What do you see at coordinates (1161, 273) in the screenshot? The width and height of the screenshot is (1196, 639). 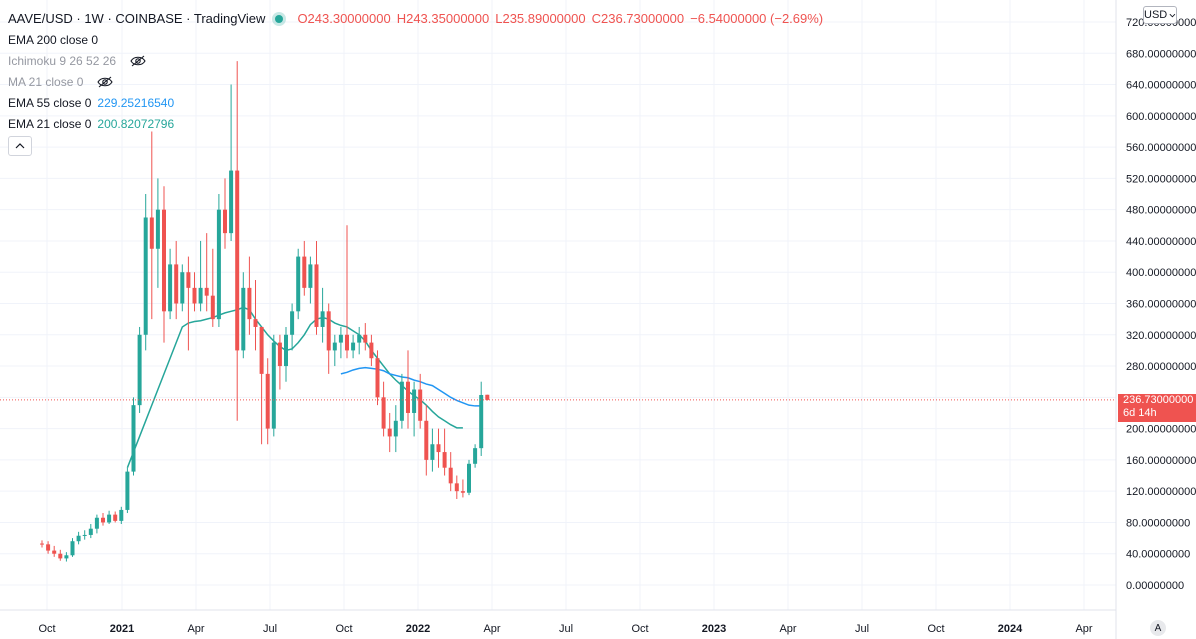 I see `price-tick-label: 400.00000000` at bounding box center [1161, 273].